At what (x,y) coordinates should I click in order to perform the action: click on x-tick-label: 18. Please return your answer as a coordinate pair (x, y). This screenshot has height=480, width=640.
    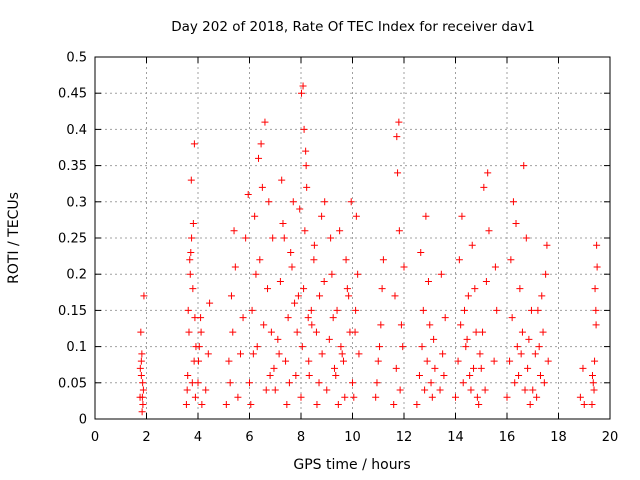
    Looking at the image, I should click on (558, 437).